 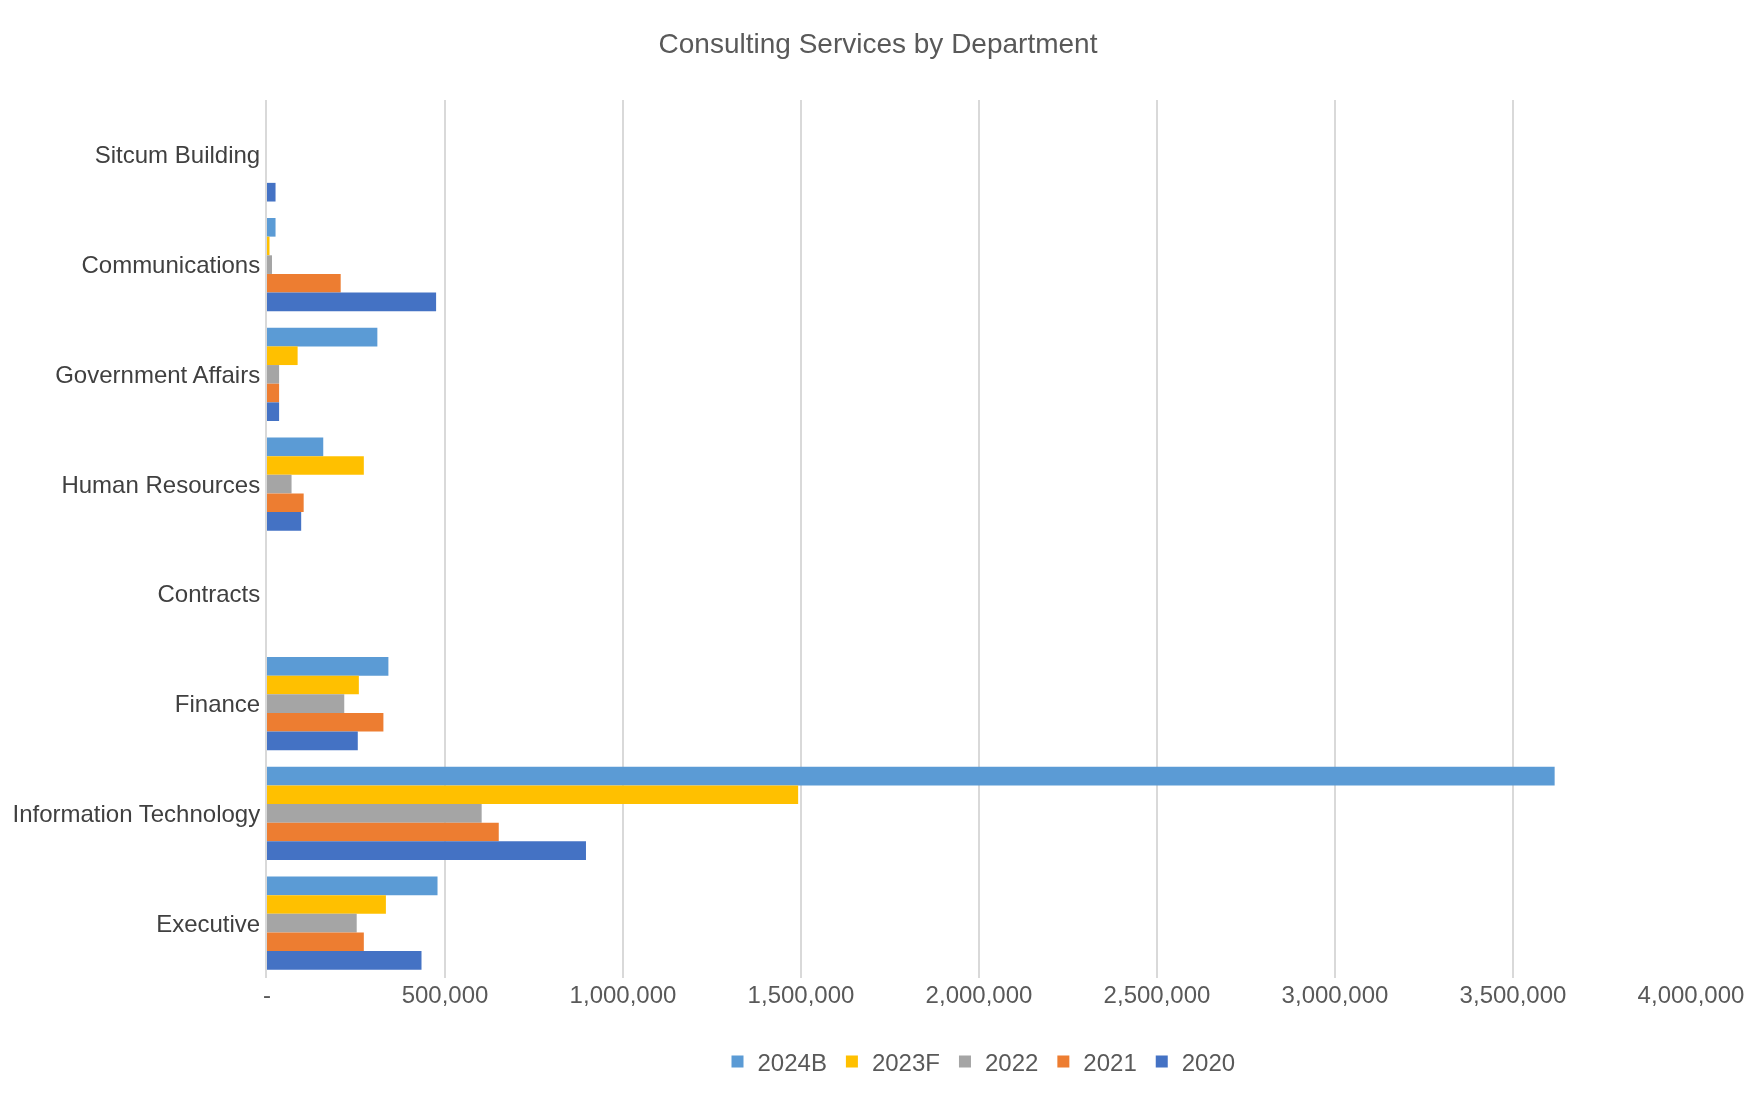 I want to click on y-tick-label: Sitcum Building, so click(x=177, y=155).